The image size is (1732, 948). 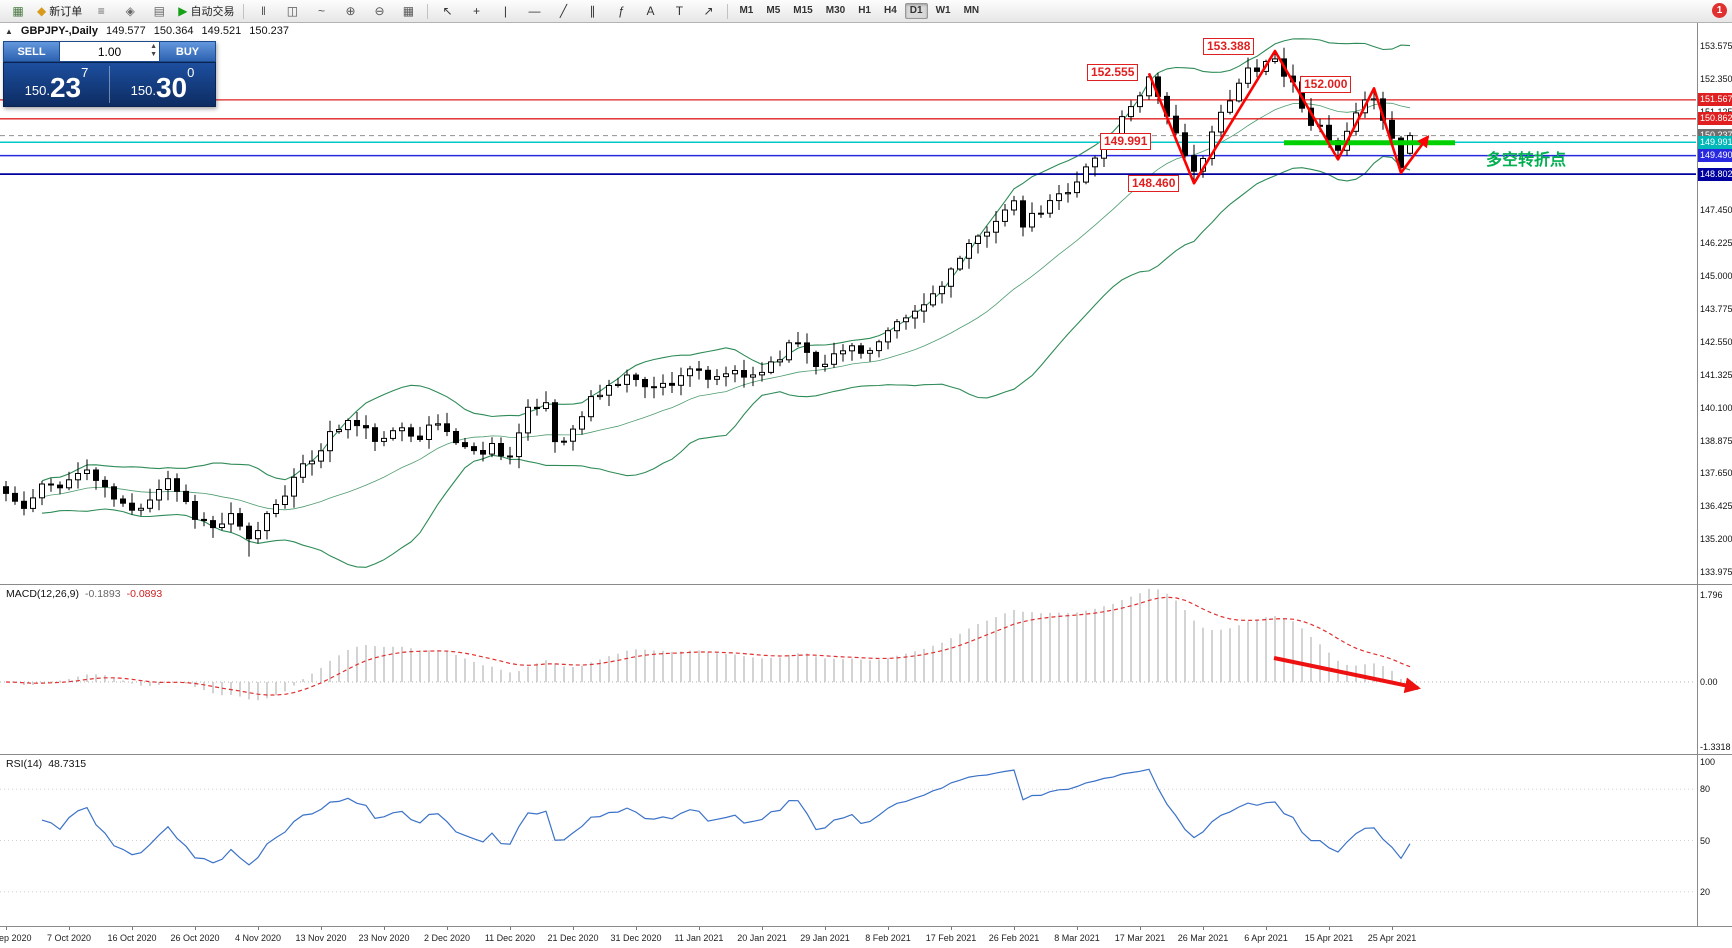 What do you see at coordinates (708, 11) in the screenshot?
I see `arrows-tool-icon: ↗` at bounding box center [708, 11].